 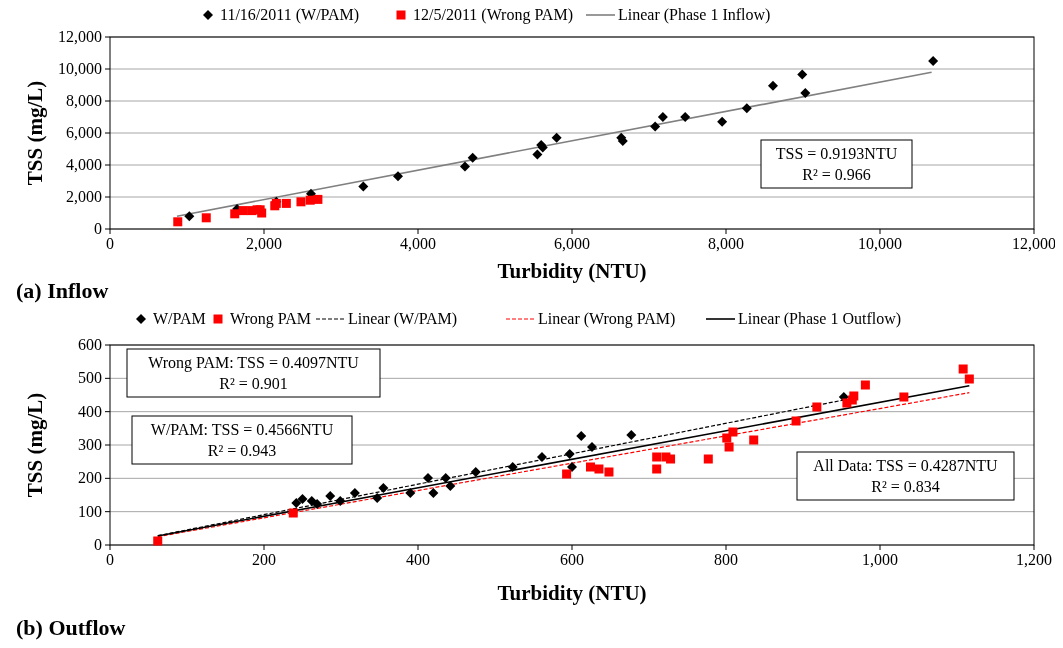 I want to click on legend-label: Wrong PAM, so click(x=270, y=319).